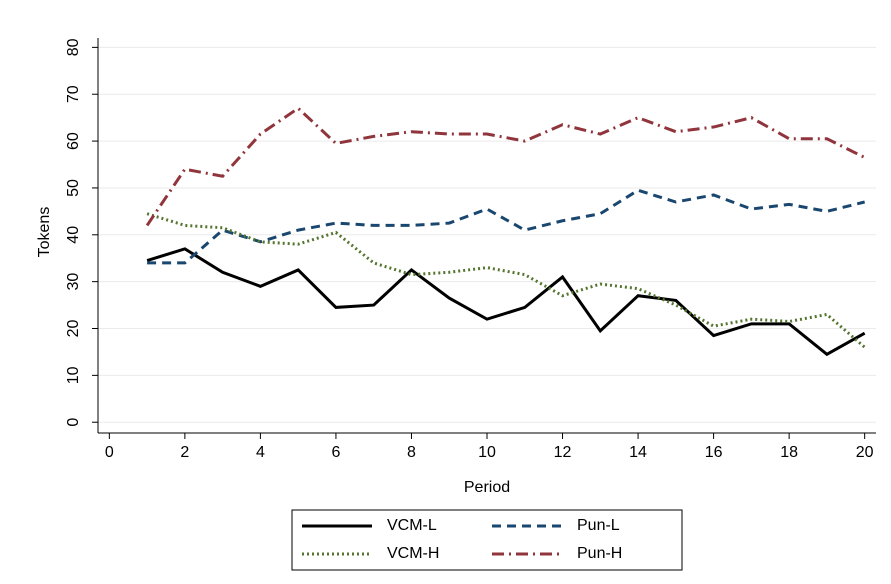  Describe the element at coordinates (184, 452) in the screenshot. I see `x-tick-label: 2` at that location.